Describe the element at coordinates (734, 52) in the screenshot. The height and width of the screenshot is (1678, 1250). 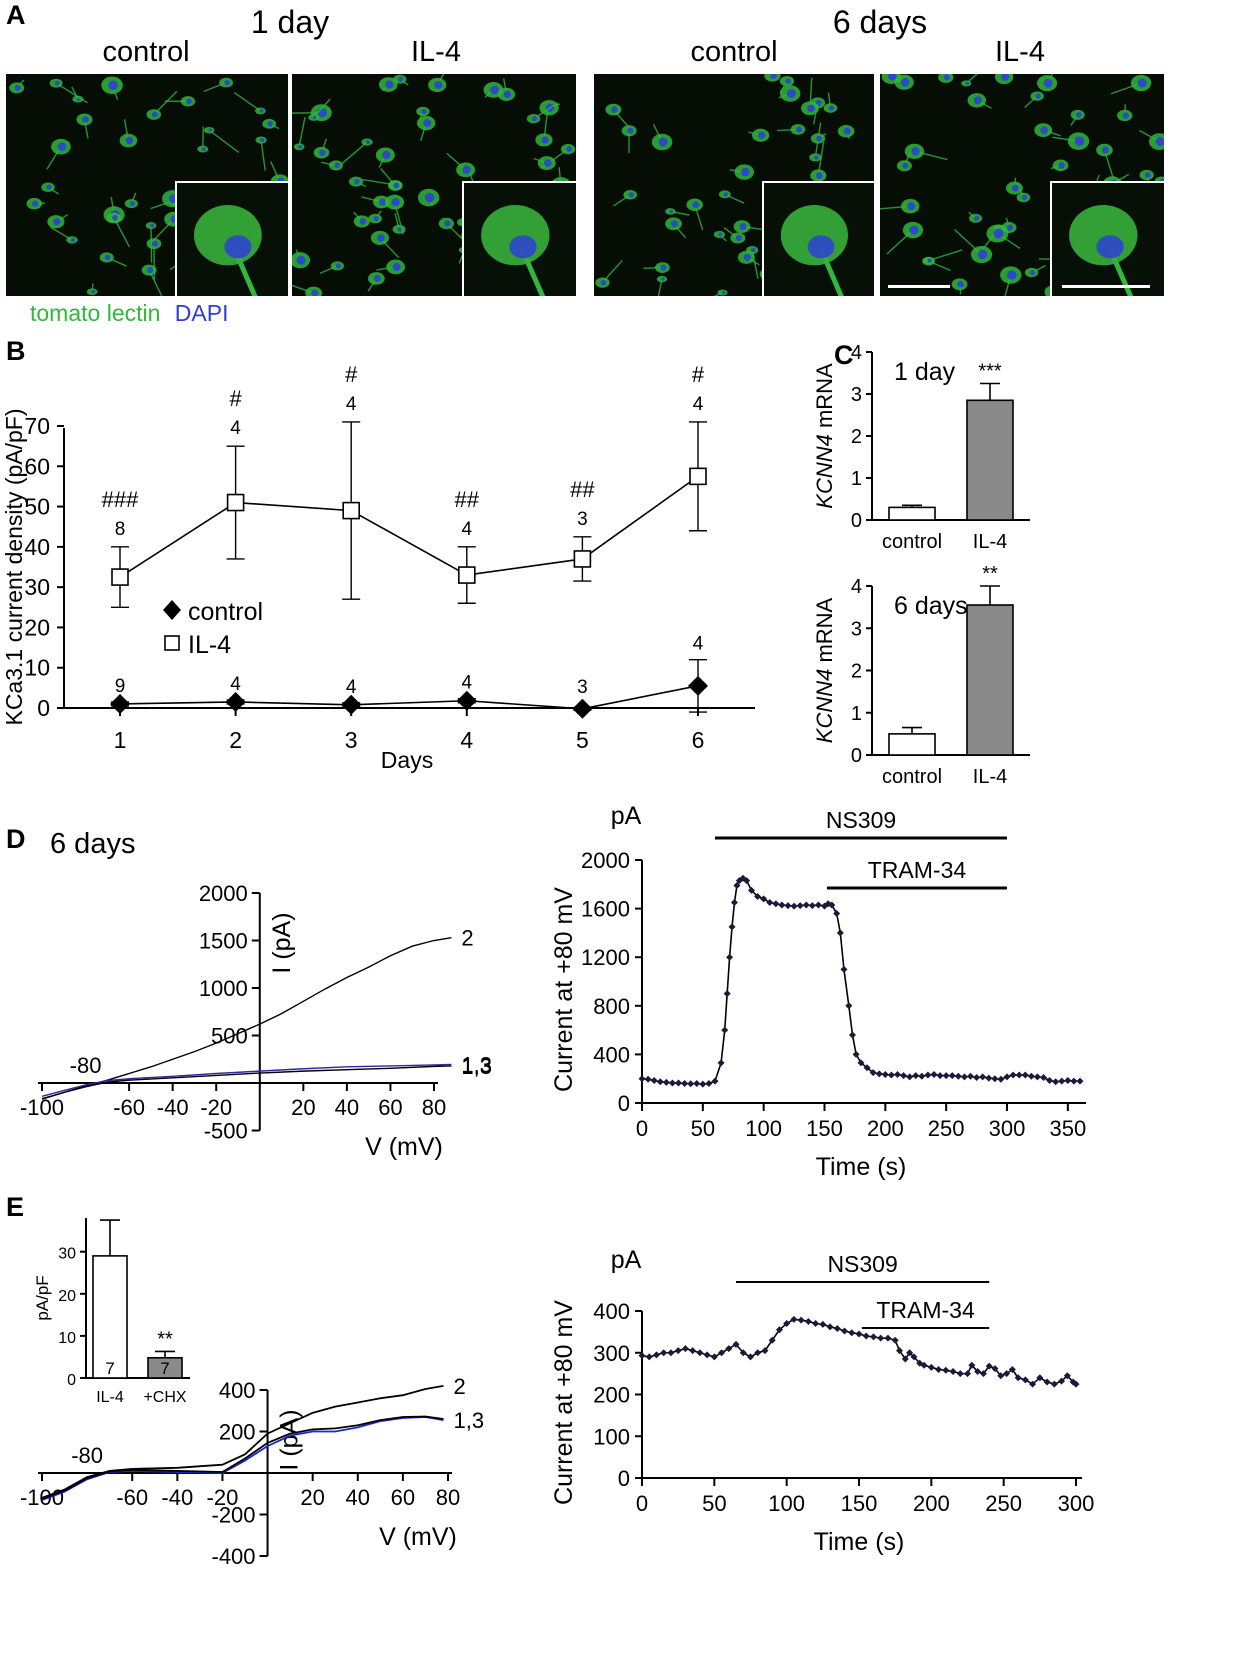
I see `panel-a-cond-3: control` at that location.